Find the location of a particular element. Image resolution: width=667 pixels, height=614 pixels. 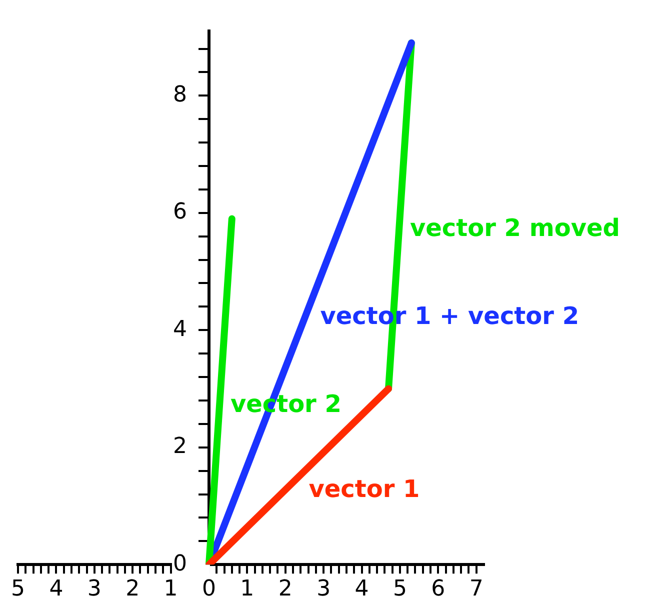

y-tick-label: 8 is located at coordinates (190, 95).